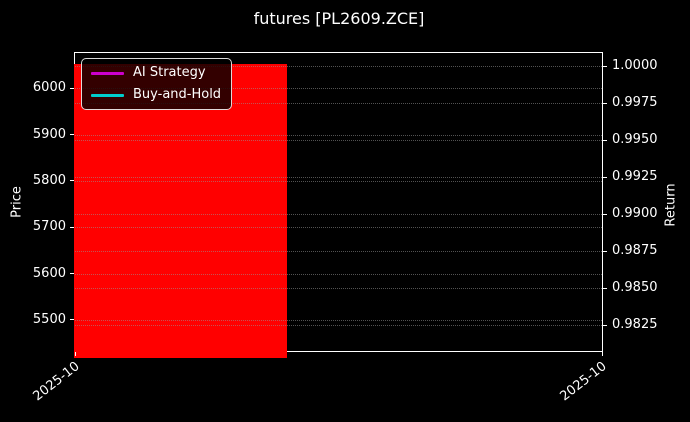 The height and width of the screenshot is (422, 690). I want to click on gridline-return-0.9875, so click(338, 252).